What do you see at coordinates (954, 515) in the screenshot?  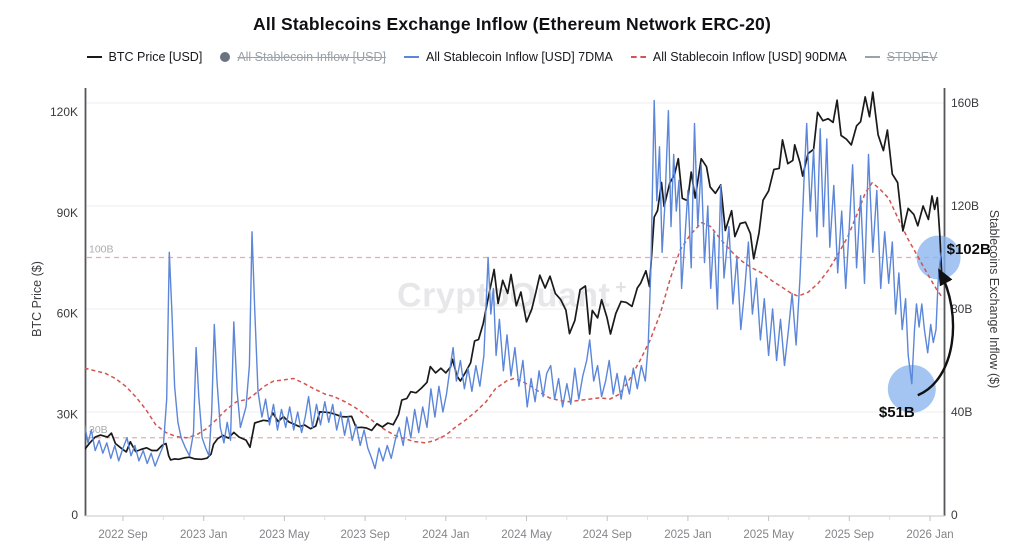 I see `right-y-tick-label: 0` at bounding box center [954, 515].